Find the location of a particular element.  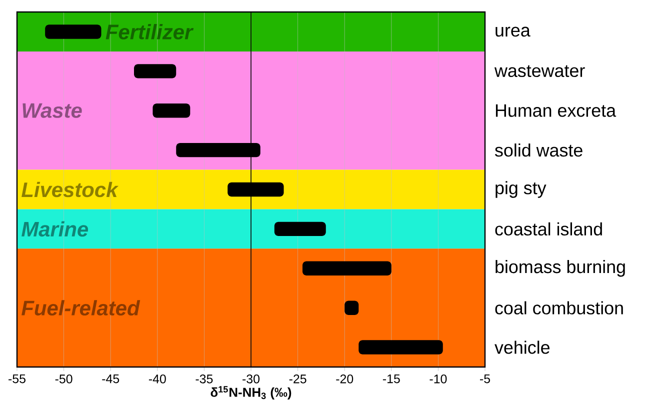

y-tick-label: solid waste is located at coordinates (538, 150).